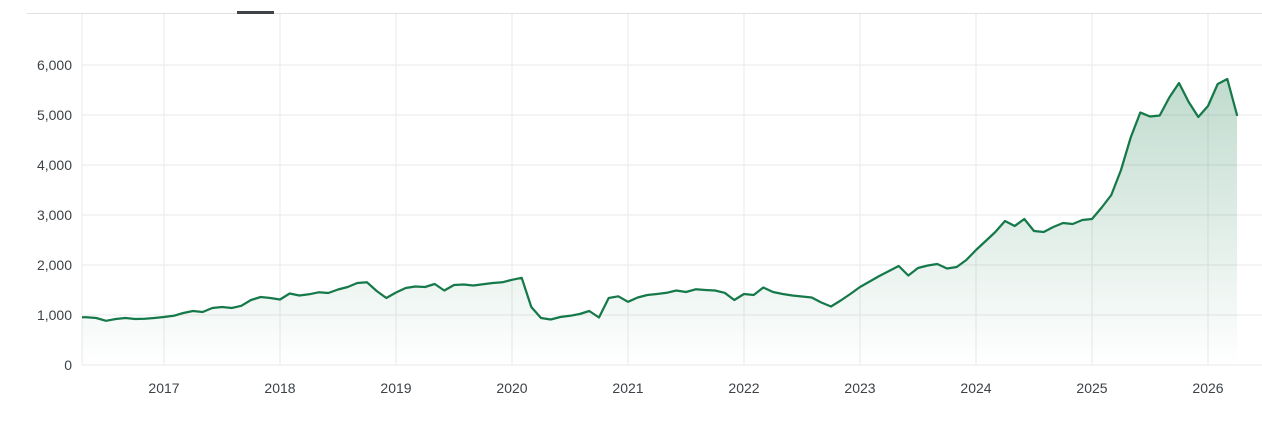 The height and width of the screenshot is (427, 1262). I want to click on x-axis-label: 2021, so click(628, 388).